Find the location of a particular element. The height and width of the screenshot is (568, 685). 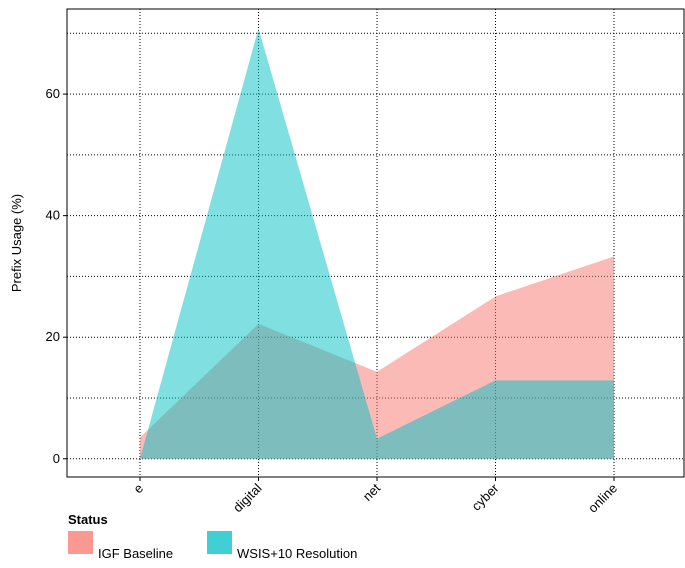

y-tick-label: 0 is located at coordinates (56, 458).